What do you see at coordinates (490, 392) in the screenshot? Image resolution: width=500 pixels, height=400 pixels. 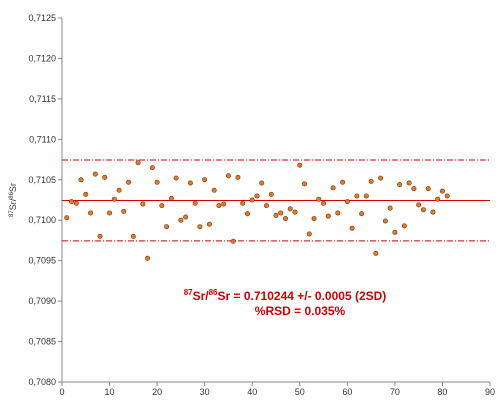 I see `x-tick-label: 90` at bounding box center [490, 392].